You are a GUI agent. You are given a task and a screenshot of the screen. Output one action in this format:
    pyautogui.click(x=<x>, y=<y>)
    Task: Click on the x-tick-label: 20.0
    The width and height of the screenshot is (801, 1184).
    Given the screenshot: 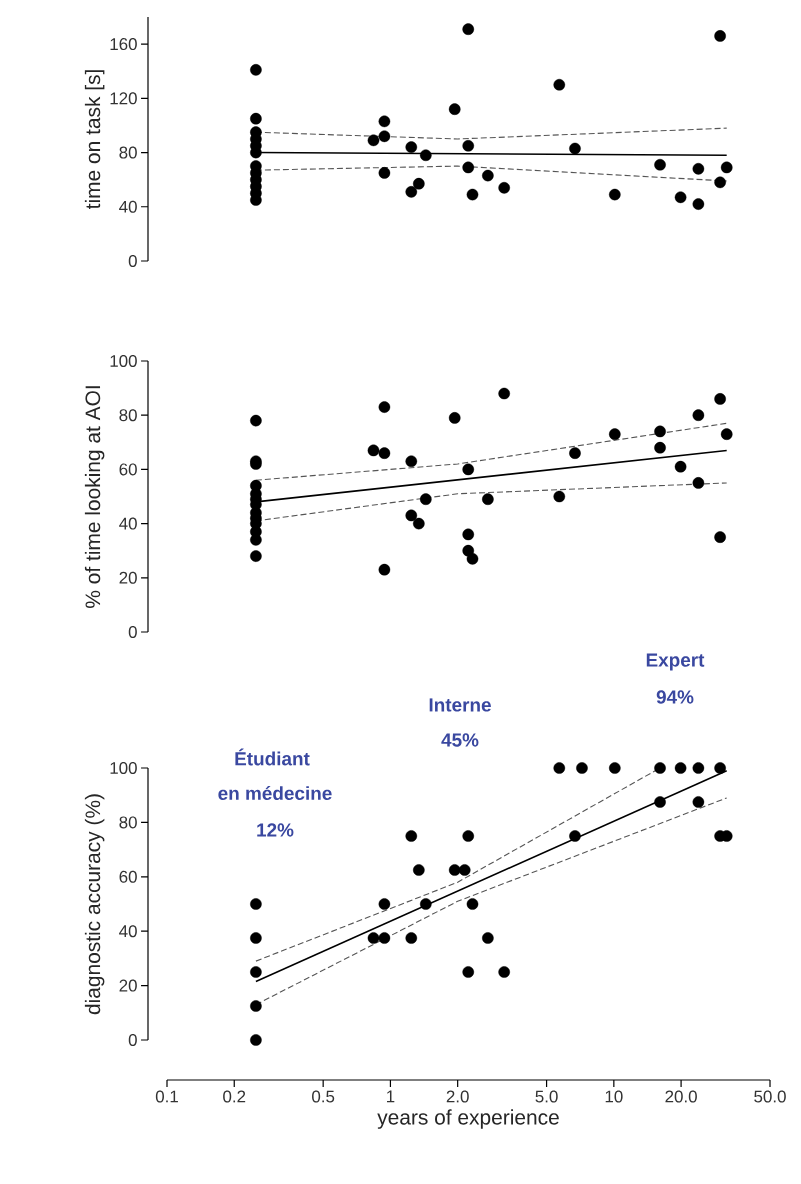 What is the action you would take?
    pyautogui.click(x=681, y=1096)
    